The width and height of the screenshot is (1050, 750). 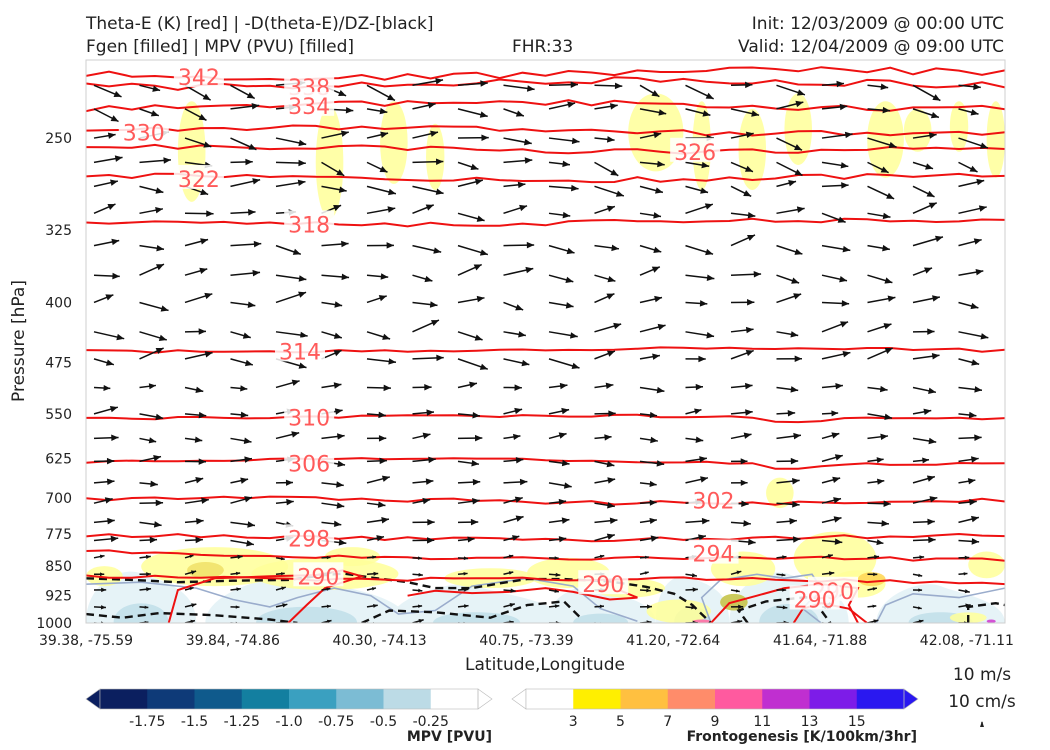 What do you see at coordinates (336, 722) in the screenshot?
I see `colorbar-tick-label: -0.75` at bounding box center [336, 722].